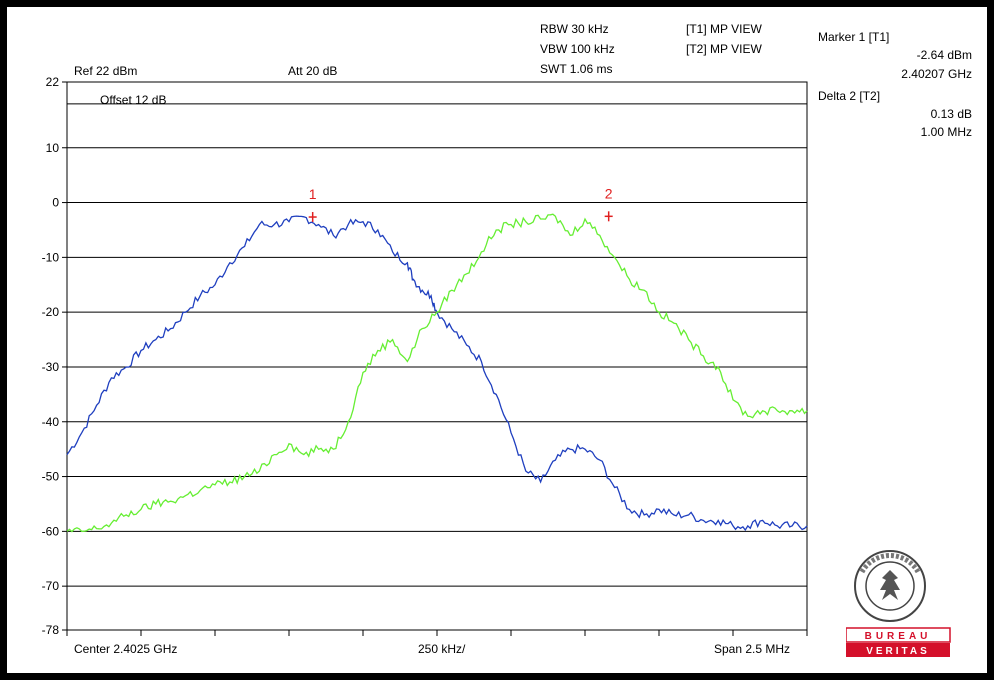 The image size is (994, 680). What do you see at coordinates (574, 29) in the screenshot?
I see `rbw-label: RBW 30 kHz` at bounding box center [574, 29].